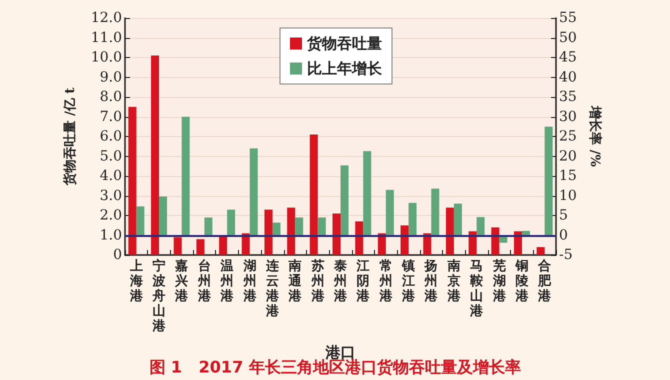 The height and width of the screenshot is (380, 670). I want to click on x-tick-label: 南京港, so click(454, 281).